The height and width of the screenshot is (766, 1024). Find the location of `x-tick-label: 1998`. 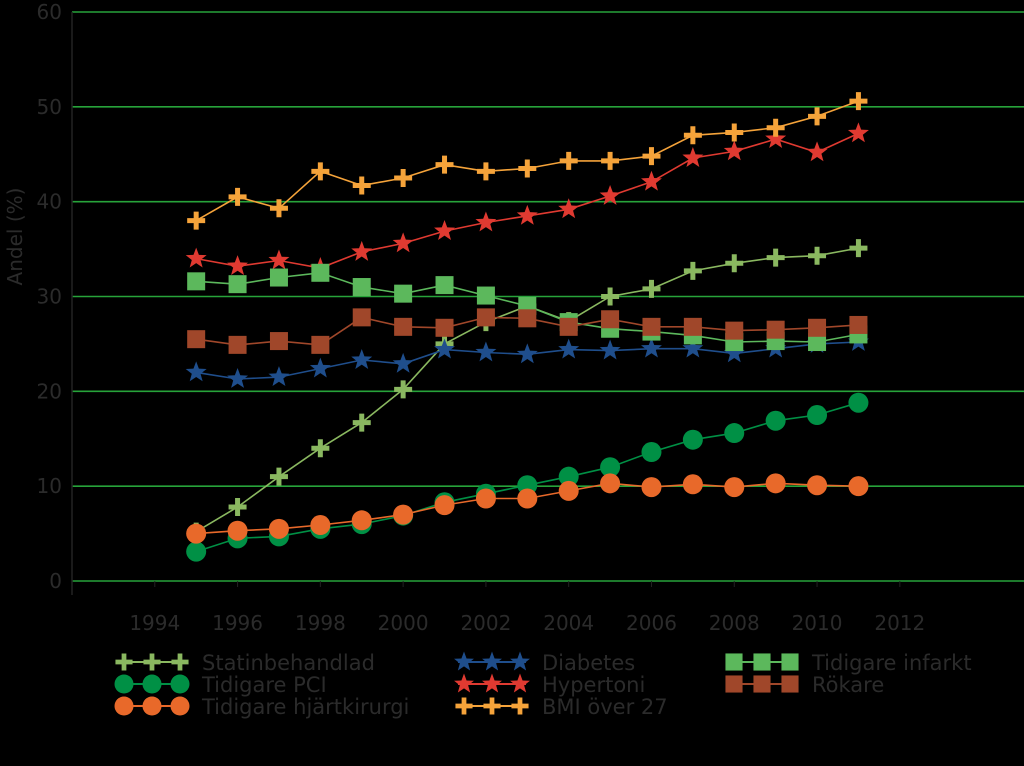

x-tick-label: 1998 is located at coordinates (320, 623).